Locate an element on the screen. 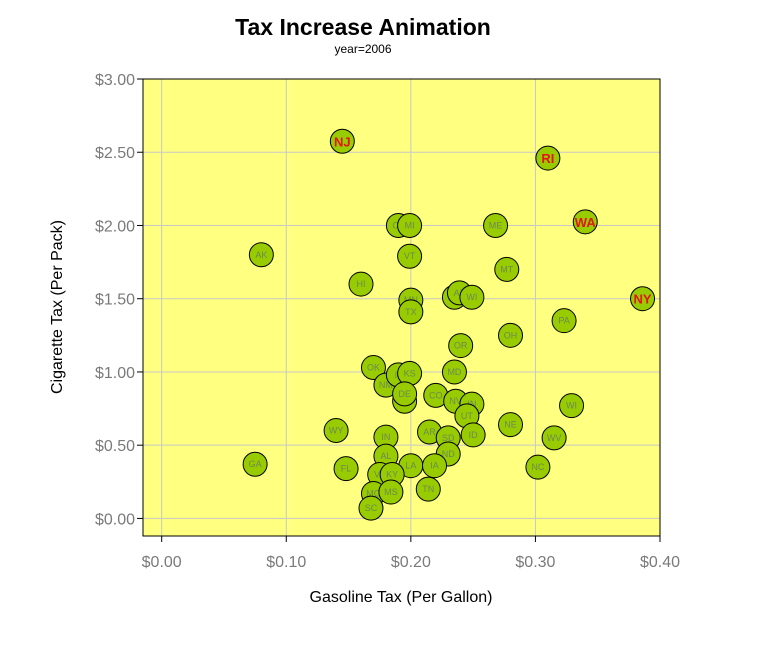 The width and height of the screenshot is (783, 647). chart-title: Tax Increase Animation is located at coordinates (363, 27).